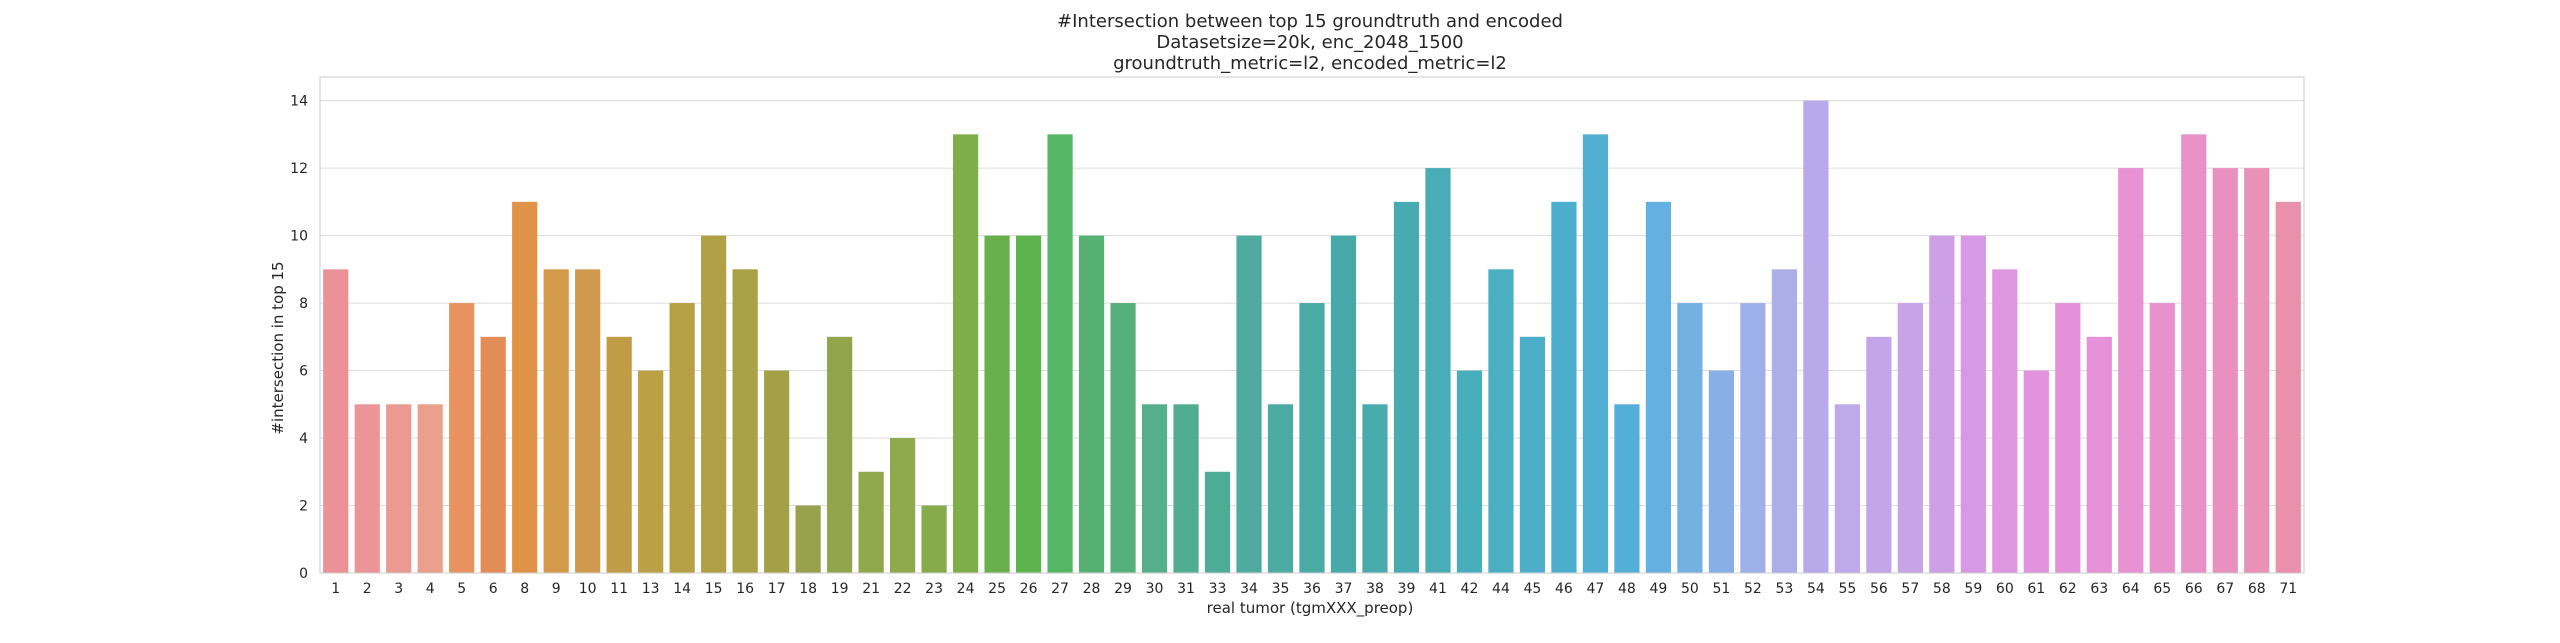 The image size is (2560, 643). What do you see at coordinates (303, 372) in the screenshot?
I see `y-tick-label: 6` at bounding box center [303, 372].